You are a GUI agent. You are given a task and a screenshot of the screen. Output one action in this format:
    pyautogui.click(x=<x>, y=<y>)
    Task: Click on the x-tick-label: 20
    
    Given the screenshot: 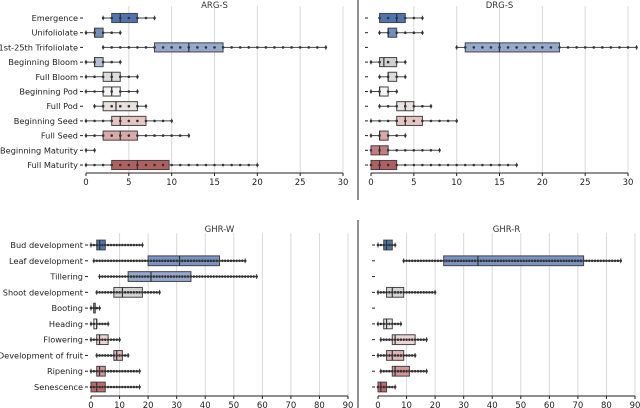 What is the action you would take?
    pyautogui.click(x=148, y=404)
    